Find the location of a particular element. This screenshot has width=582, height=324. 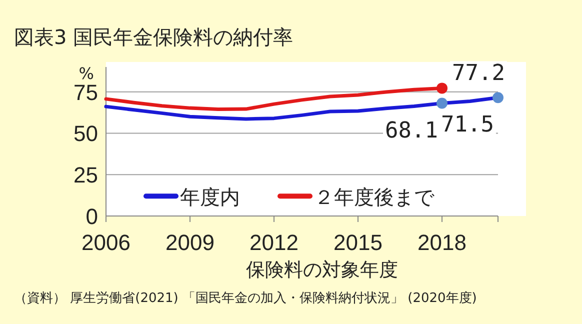

x-axis-title: 保険料の対象年度 is located at coordinates (322, 270).